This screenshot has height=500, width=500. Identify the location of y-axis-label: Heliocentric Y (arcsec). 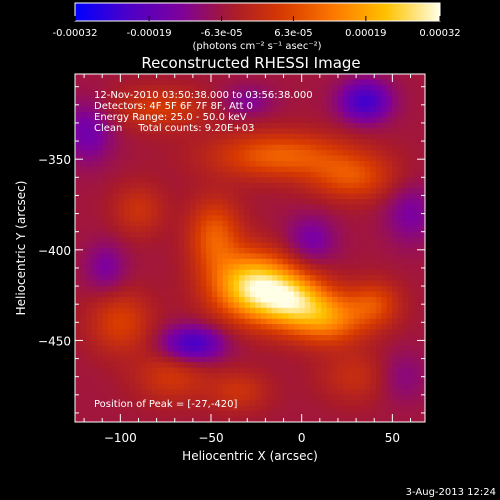
(21, 248).